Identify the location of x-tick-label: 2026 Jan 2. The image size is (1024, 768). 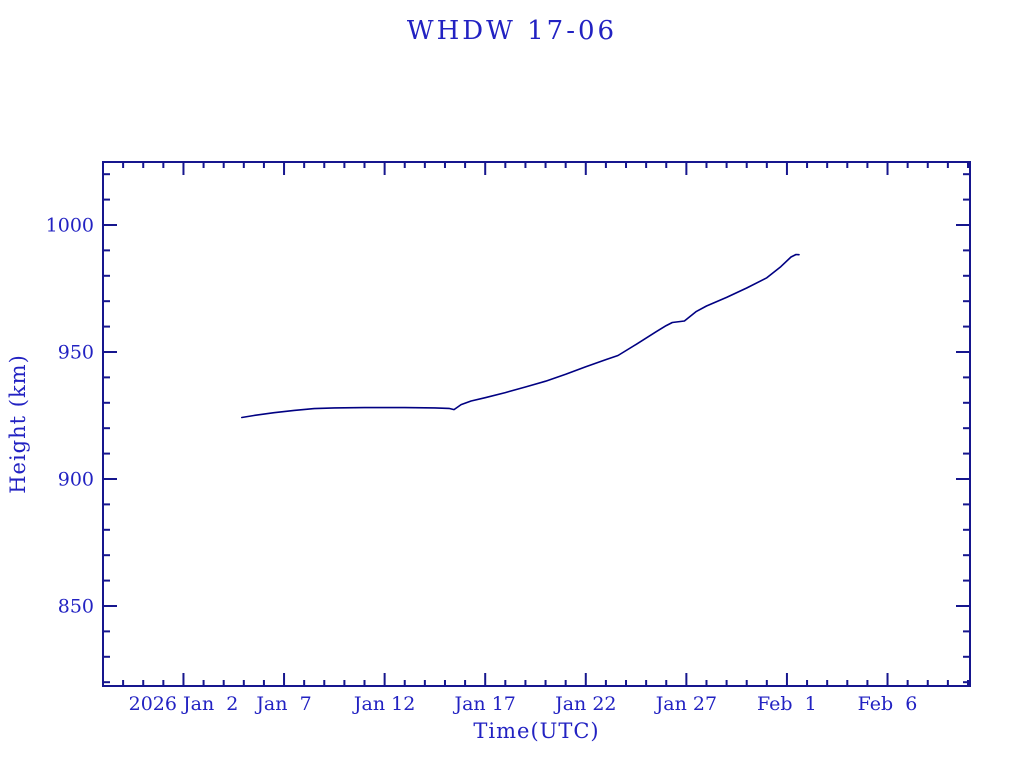
(184, 704).